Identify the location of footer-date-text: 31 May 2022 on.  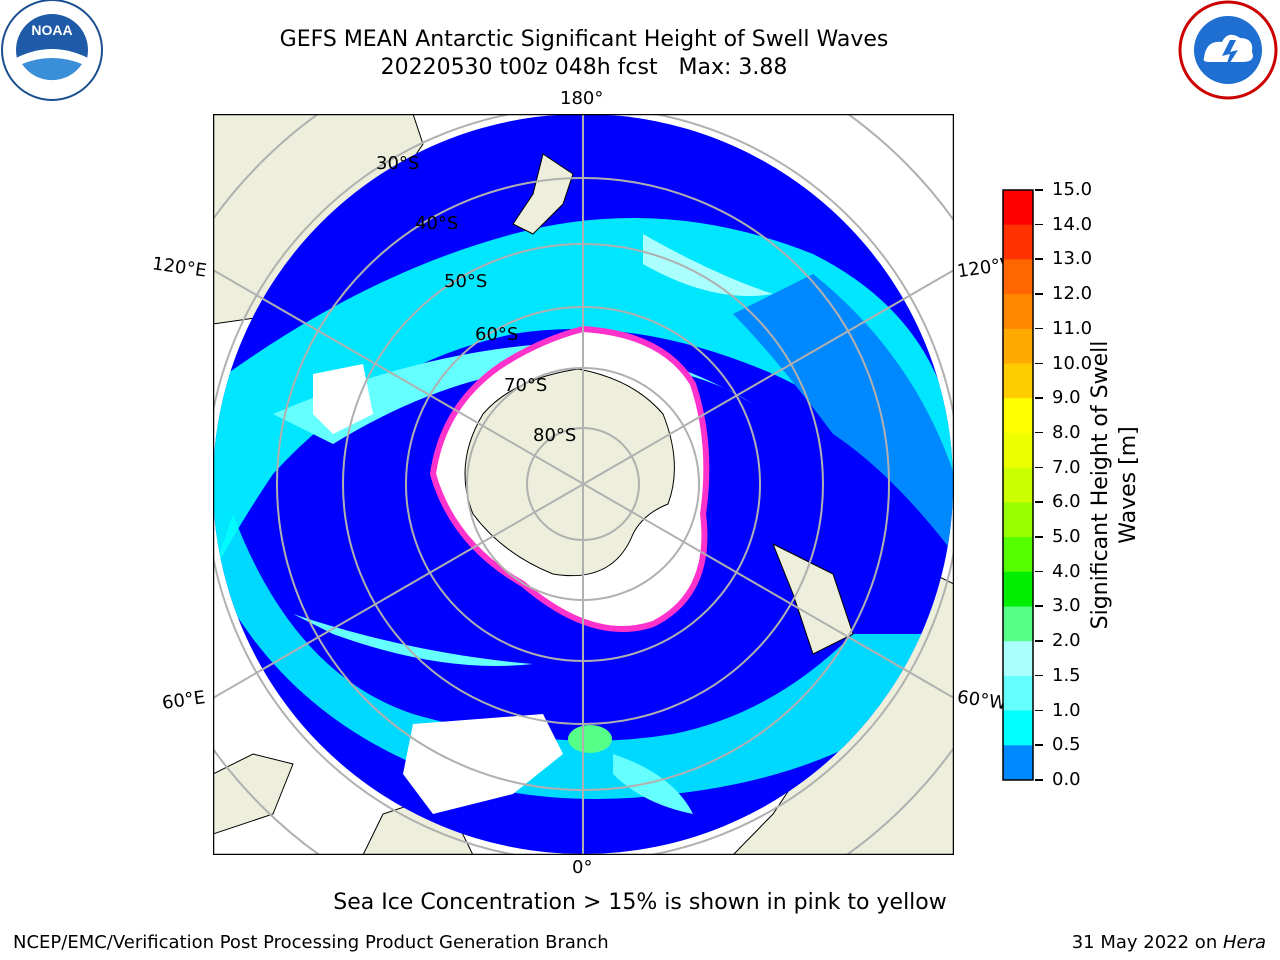
(1147, 942).